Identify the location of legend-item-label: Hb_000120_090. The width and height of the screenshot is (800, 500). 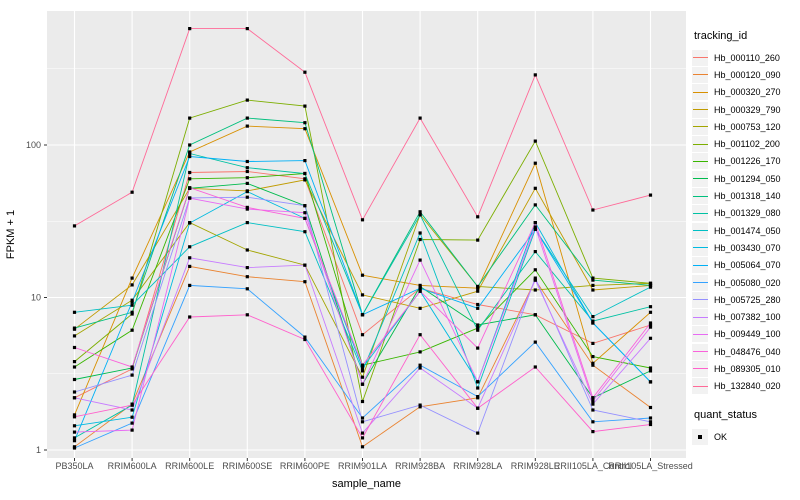
(747, 74).